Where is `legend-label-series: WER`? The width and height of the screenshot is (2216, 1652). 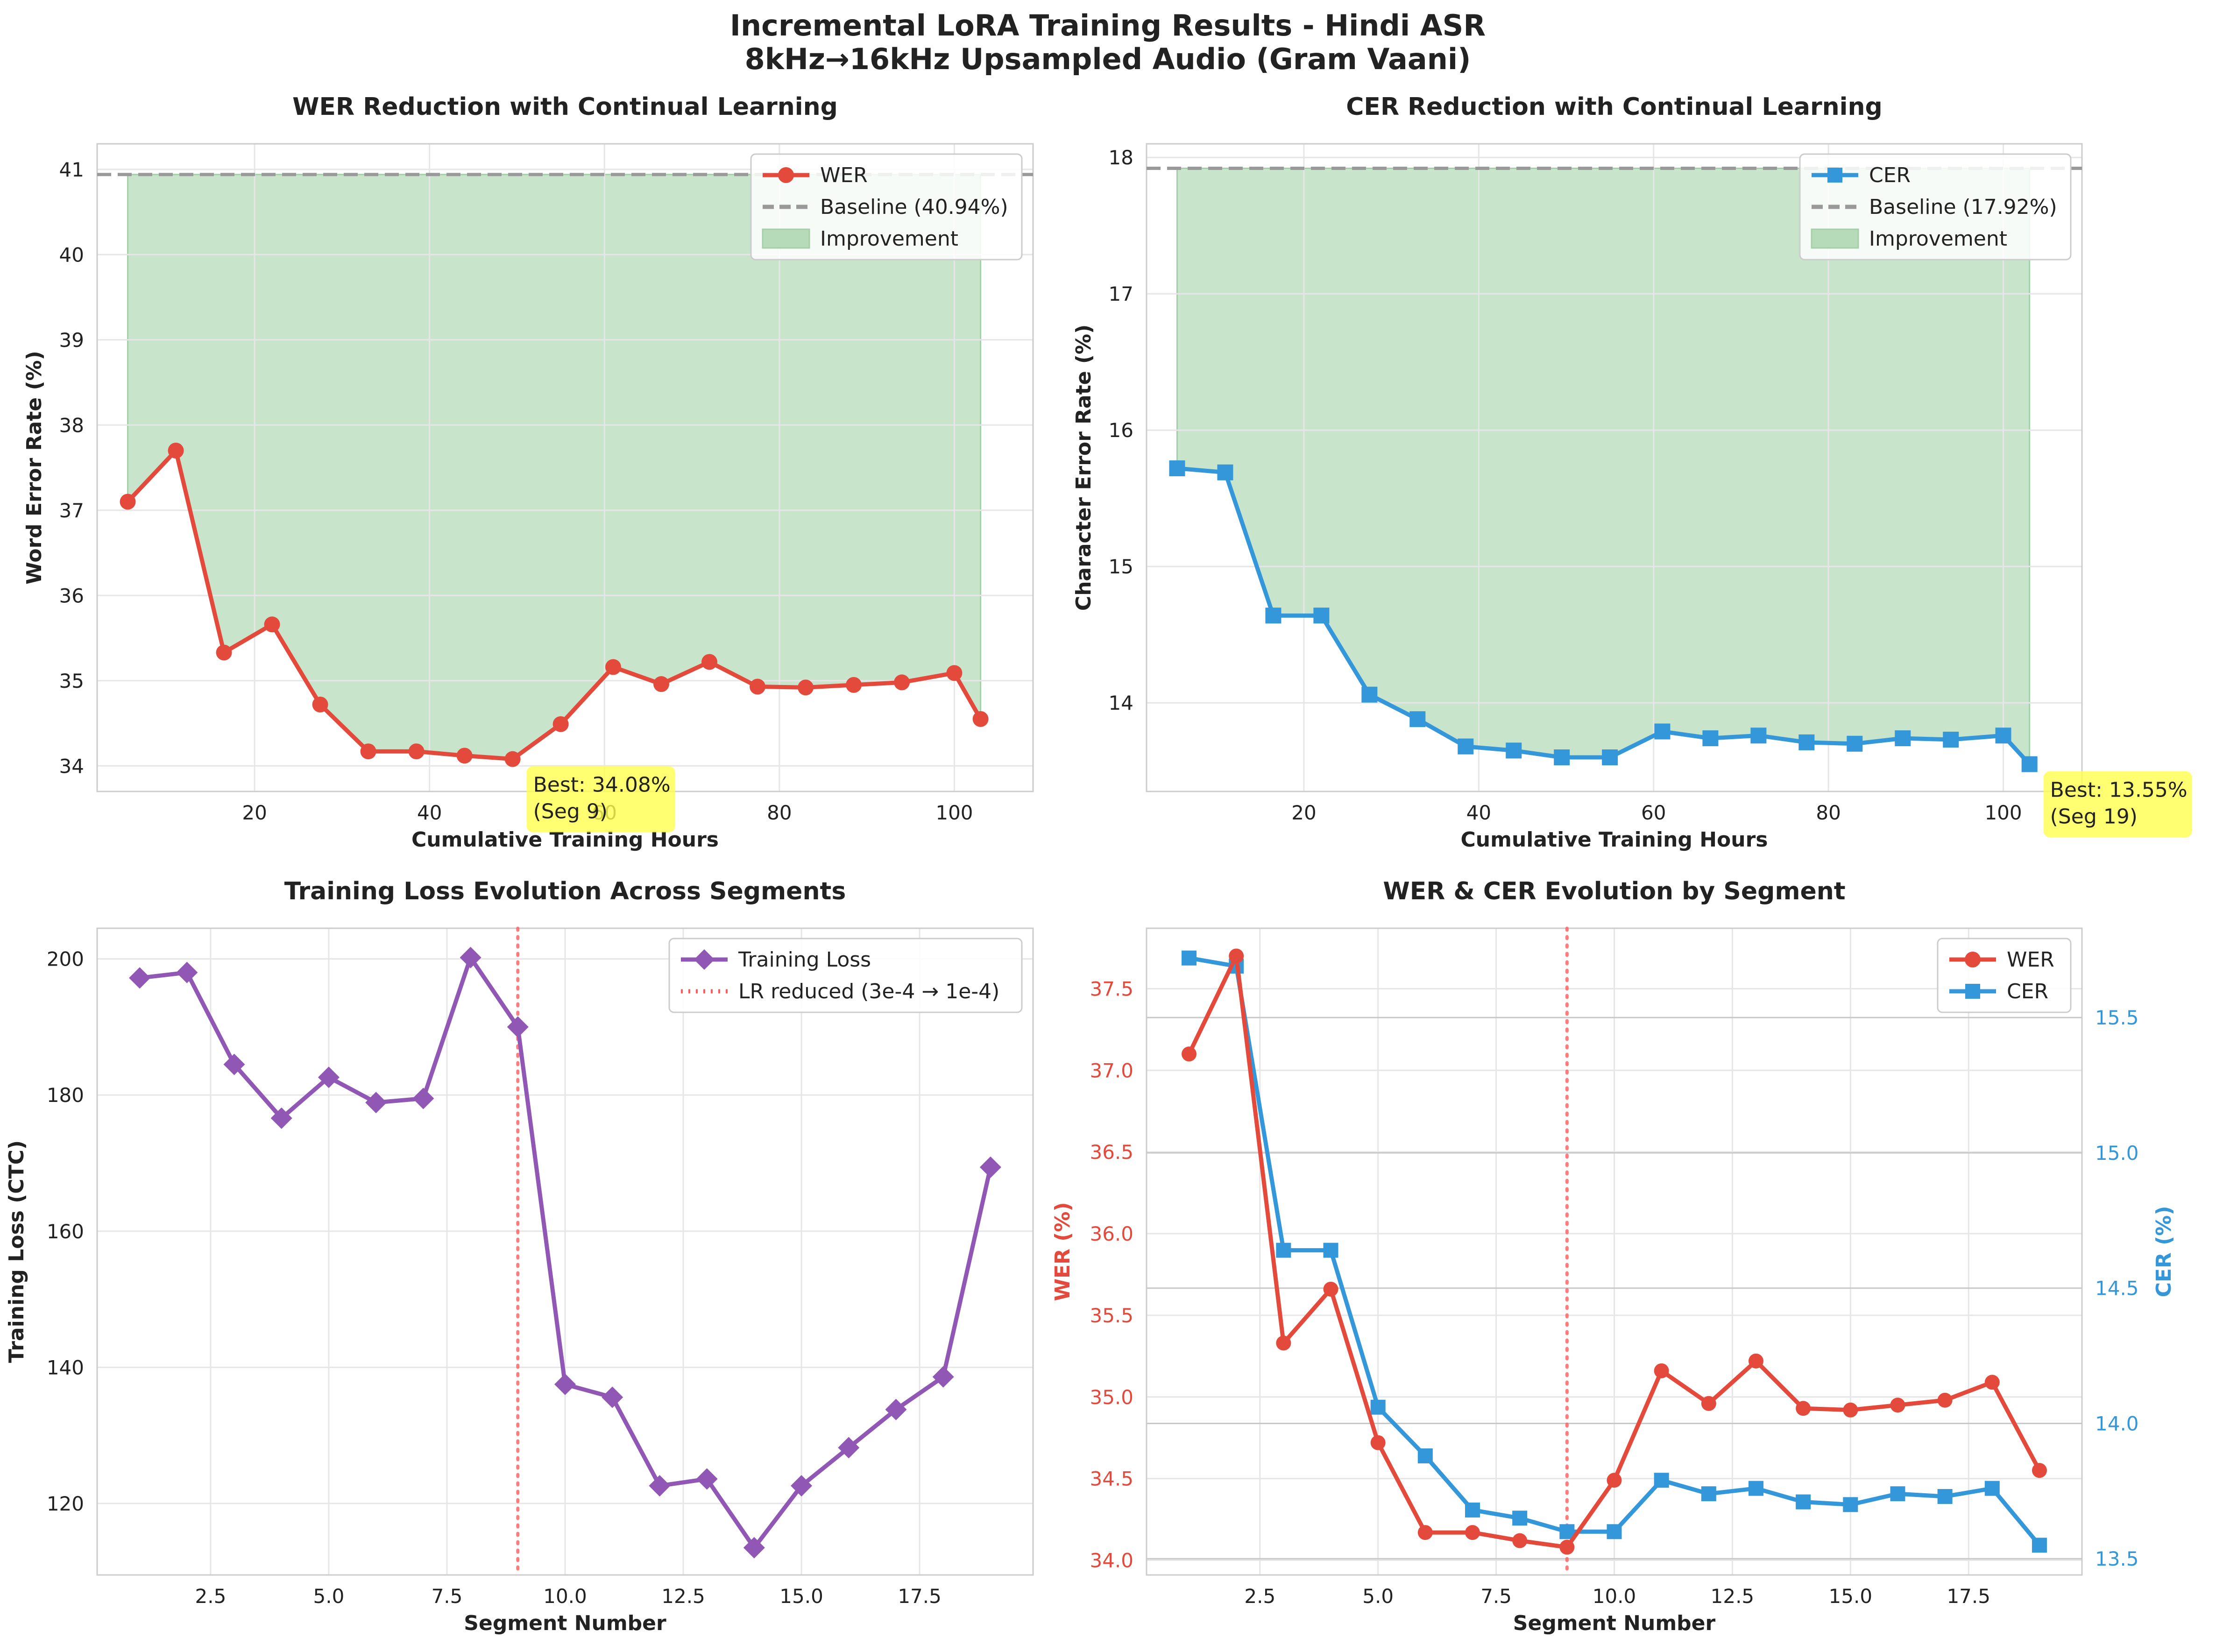 legend-label-series: WER is located at coordinates (844, 175).